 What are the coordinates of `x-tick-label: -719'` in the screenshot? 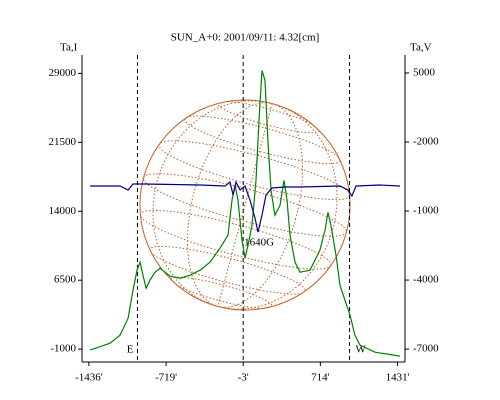 It's located at (166, 378).